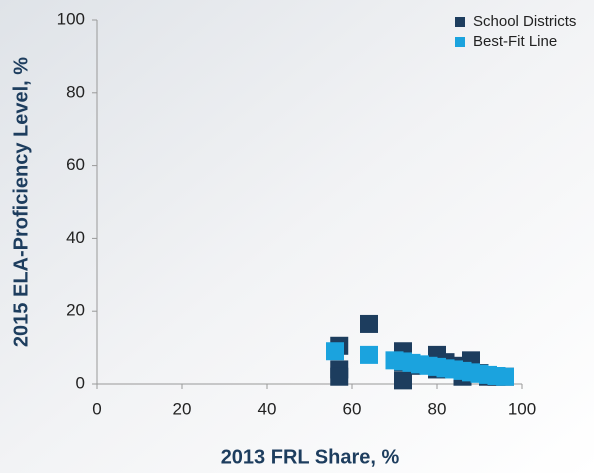  What do you see at coordinates (75, 91) in the screenshot?
I see `y-tick-label: 80` at bounding box center [75, 91].